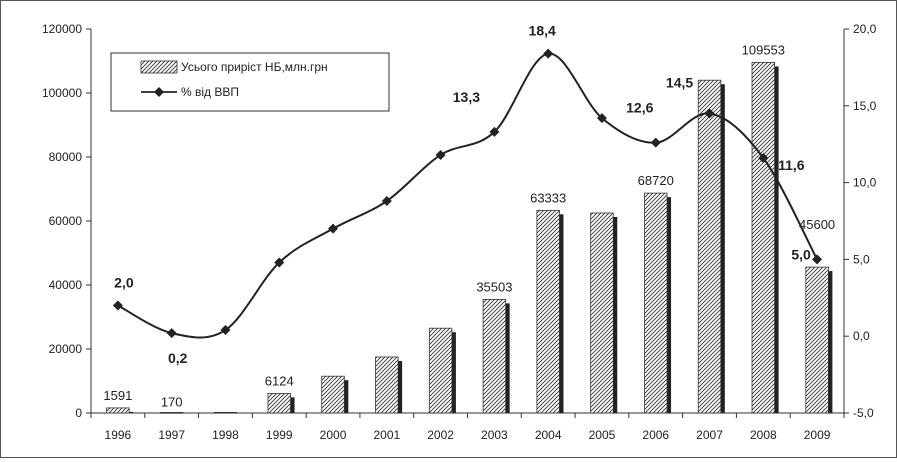 Image resolution: width=897 pixels, height=462 pixels. What do you see at coordinates (863, 413) in the screenshot?
I see `y-right-tick-label: -5,0` at bounding box center [863, 413].